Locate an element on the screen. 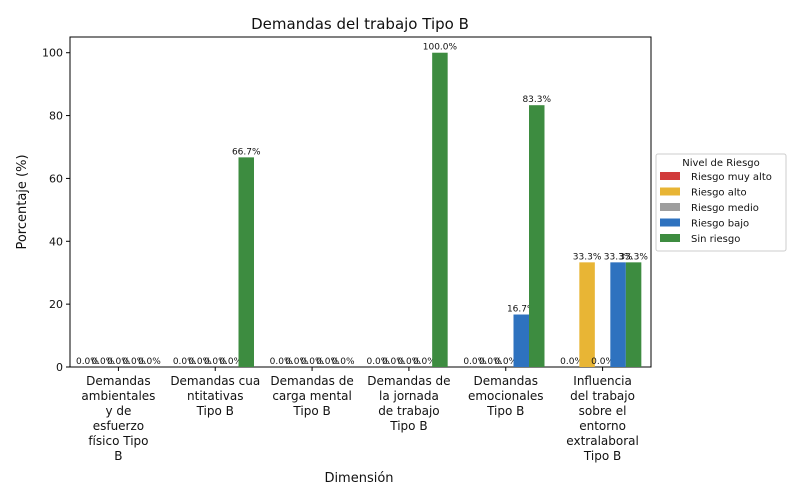  data-label: 83.3% is located at coordinates (536, 100).